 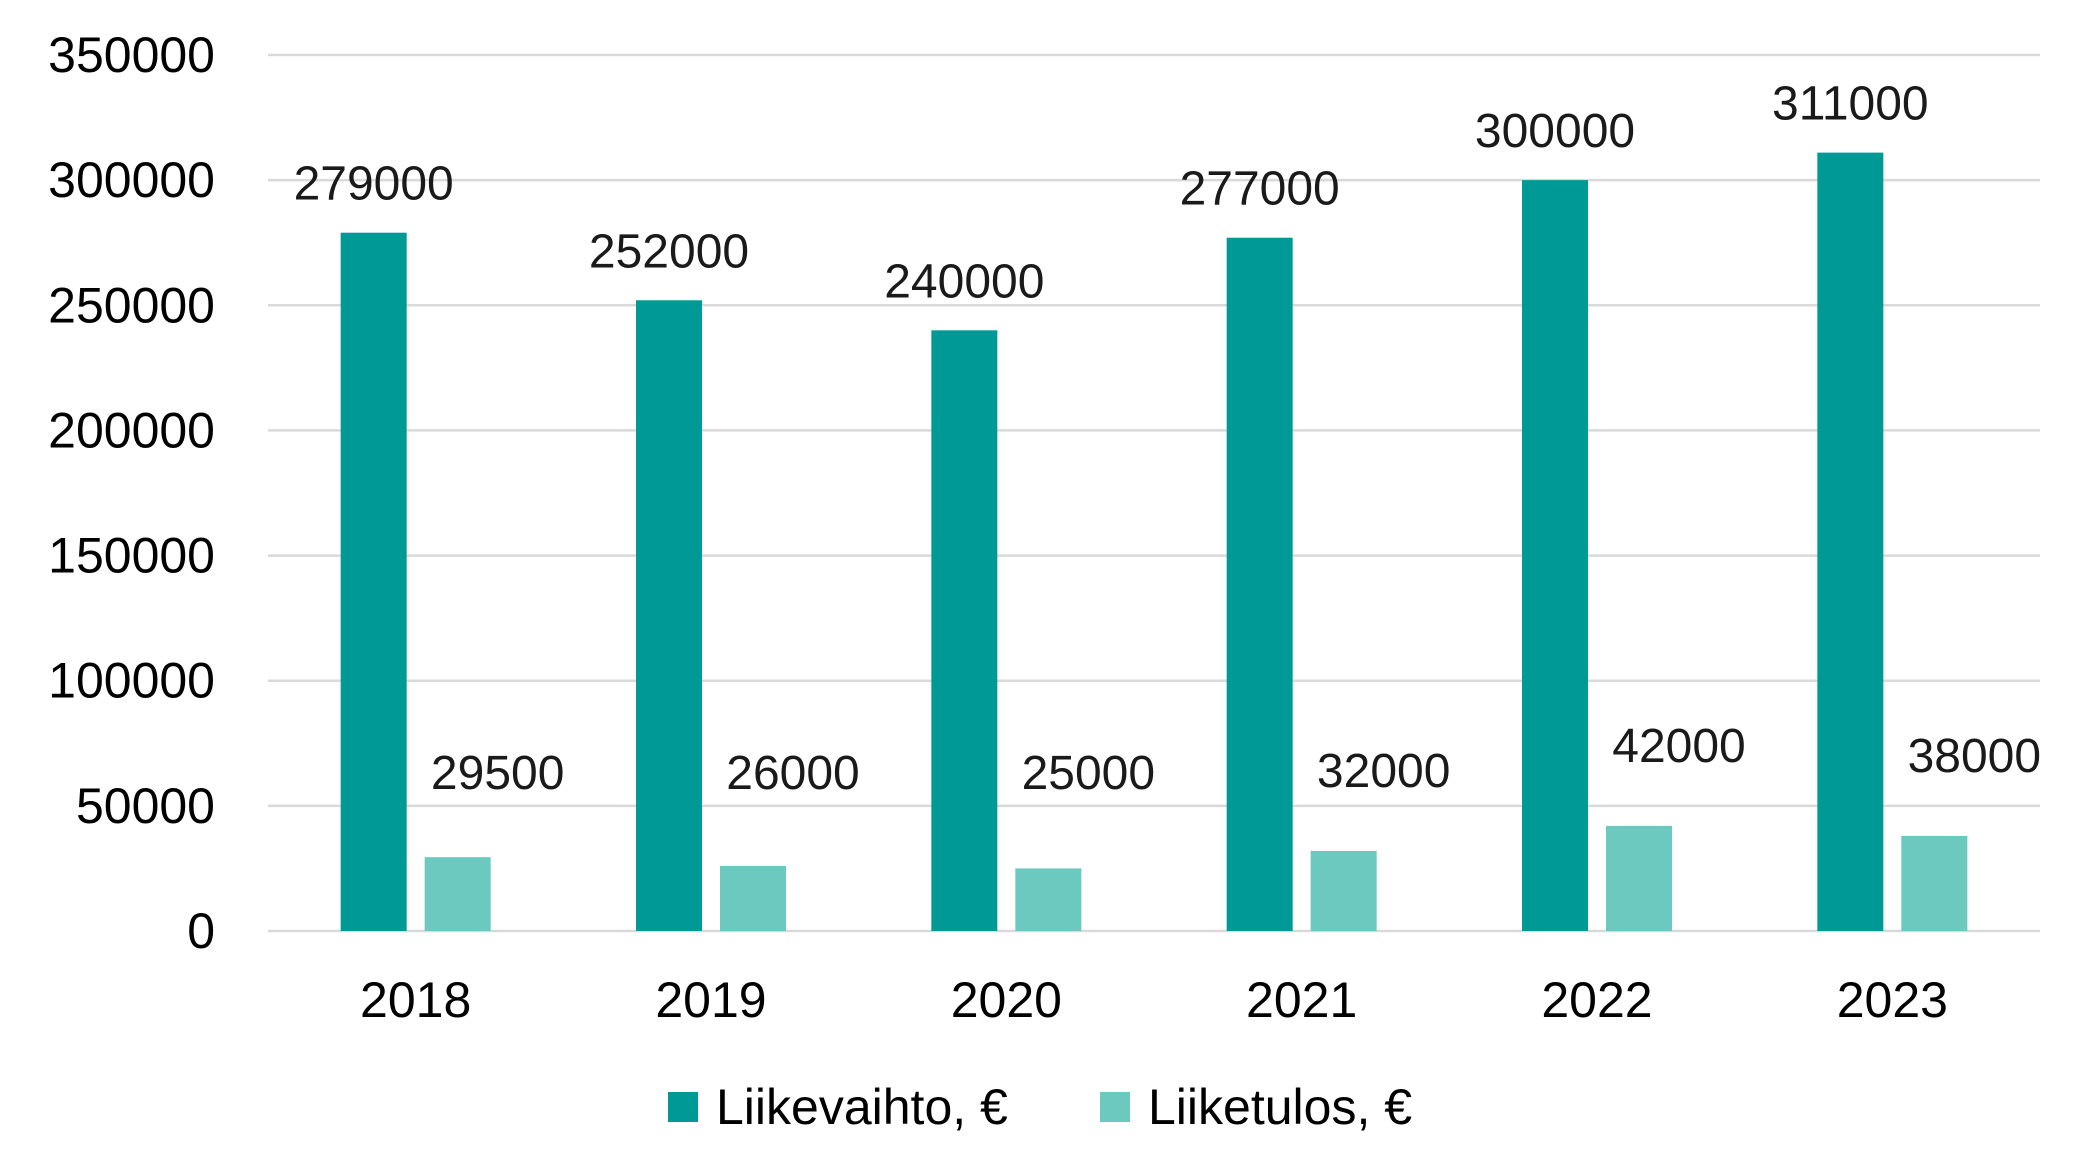 I want to click on x-tick-label: 2019, so click(x=710, y=1000).